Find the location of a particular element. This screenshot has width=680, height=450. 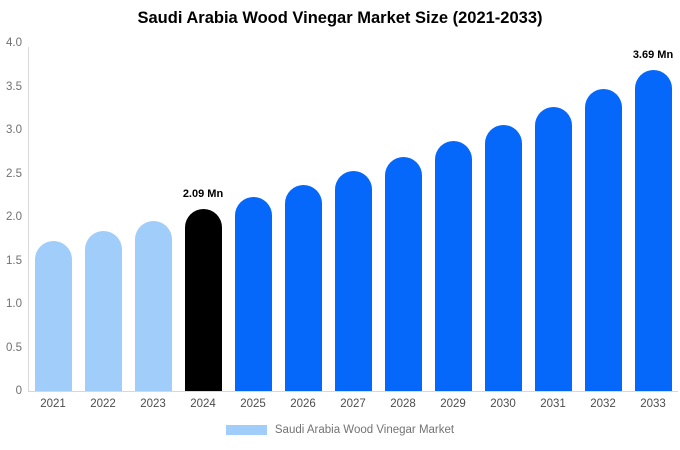

bar-2029 is located at coordinates (453, 266).